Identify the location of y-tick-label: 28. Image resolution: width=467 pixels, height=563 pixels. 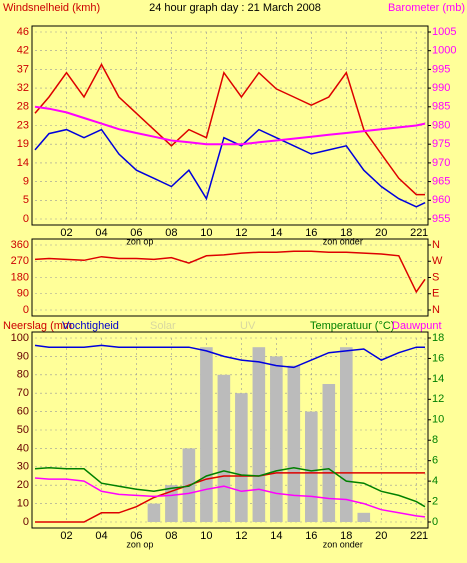
(23, 107).